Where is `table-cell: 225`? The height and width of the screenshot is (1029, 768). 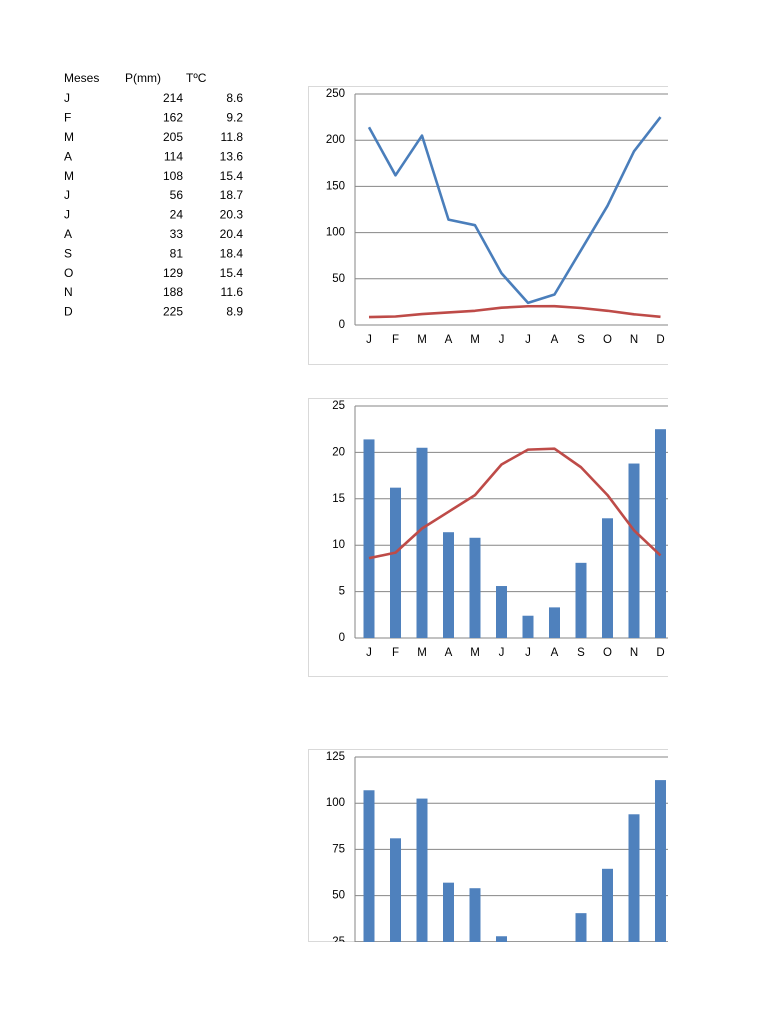 table-cell: 225 is located at coordinates (173, 312).